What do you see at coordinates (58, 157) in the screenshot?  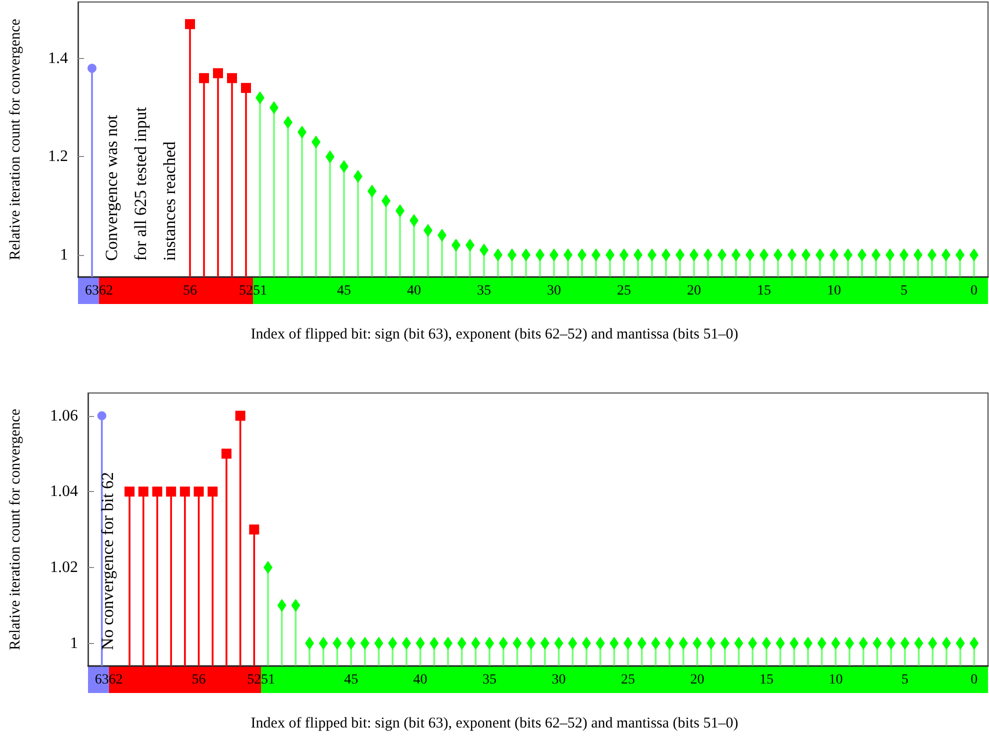 I see `y-tick-label: 1.2` at bounding box center [58, 157].